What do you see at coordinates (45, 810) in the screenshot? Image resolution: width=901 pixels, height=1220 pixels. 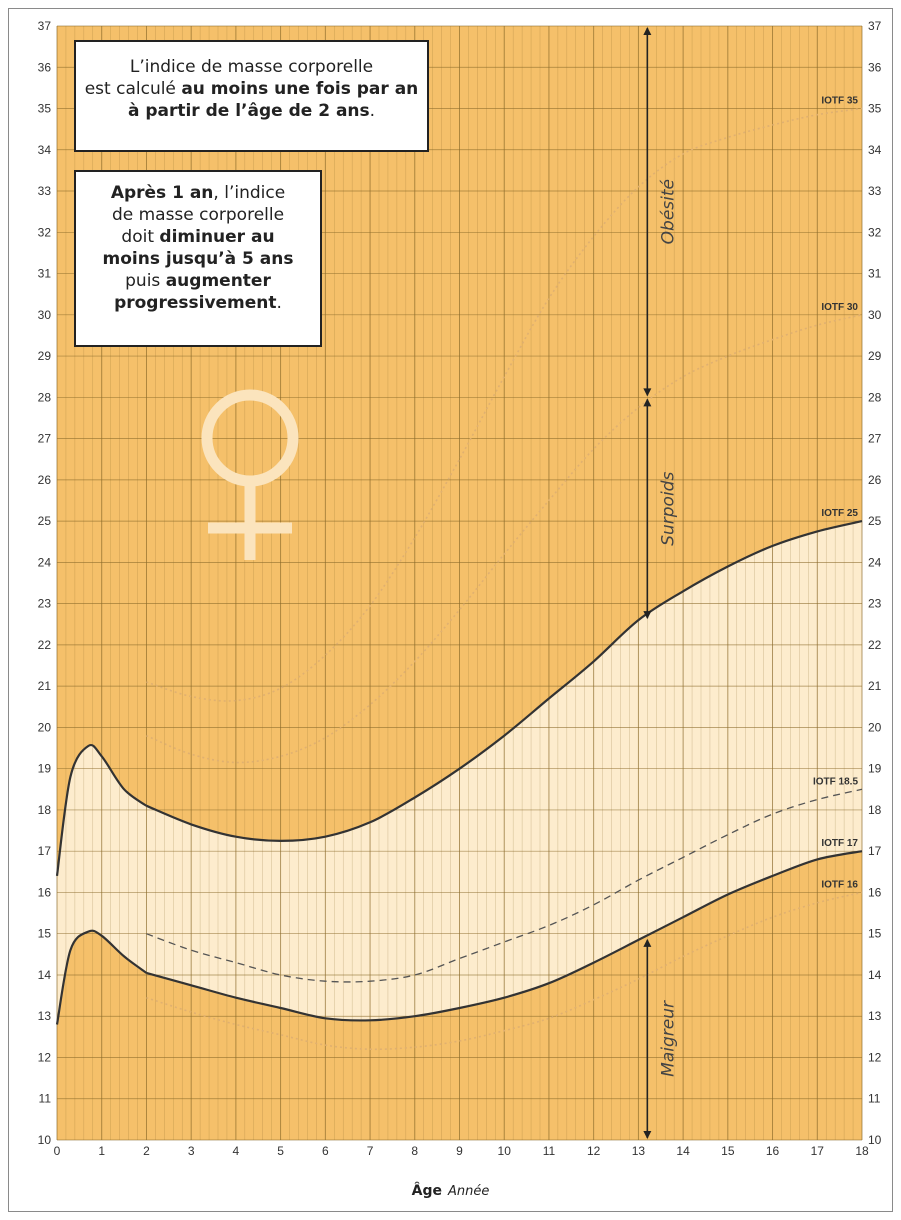 I see `y-tick-label-left: 18` at bounding box center [45, 810].